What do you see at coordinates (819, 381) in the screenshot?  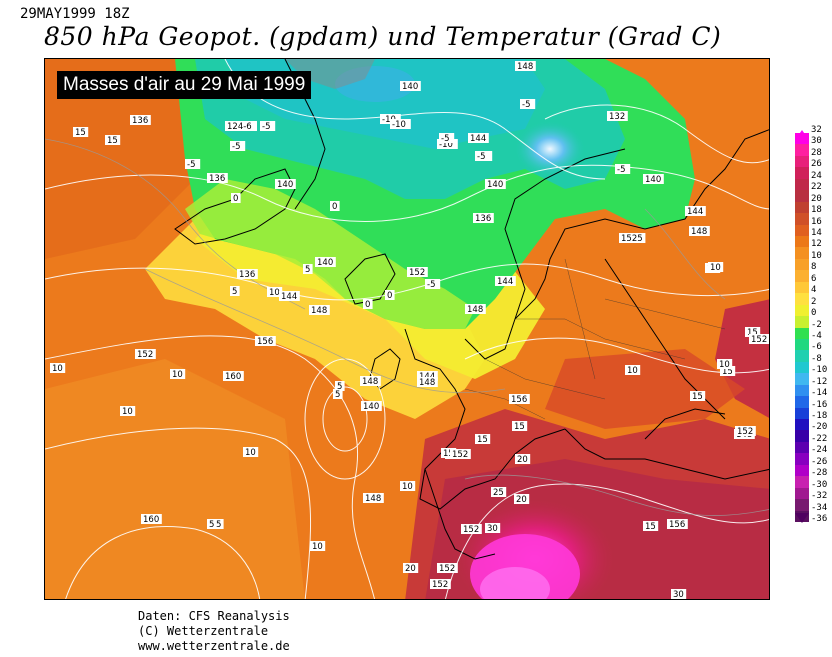 I see `colorbar-level-label: -12` at bounding box center [819, 381].